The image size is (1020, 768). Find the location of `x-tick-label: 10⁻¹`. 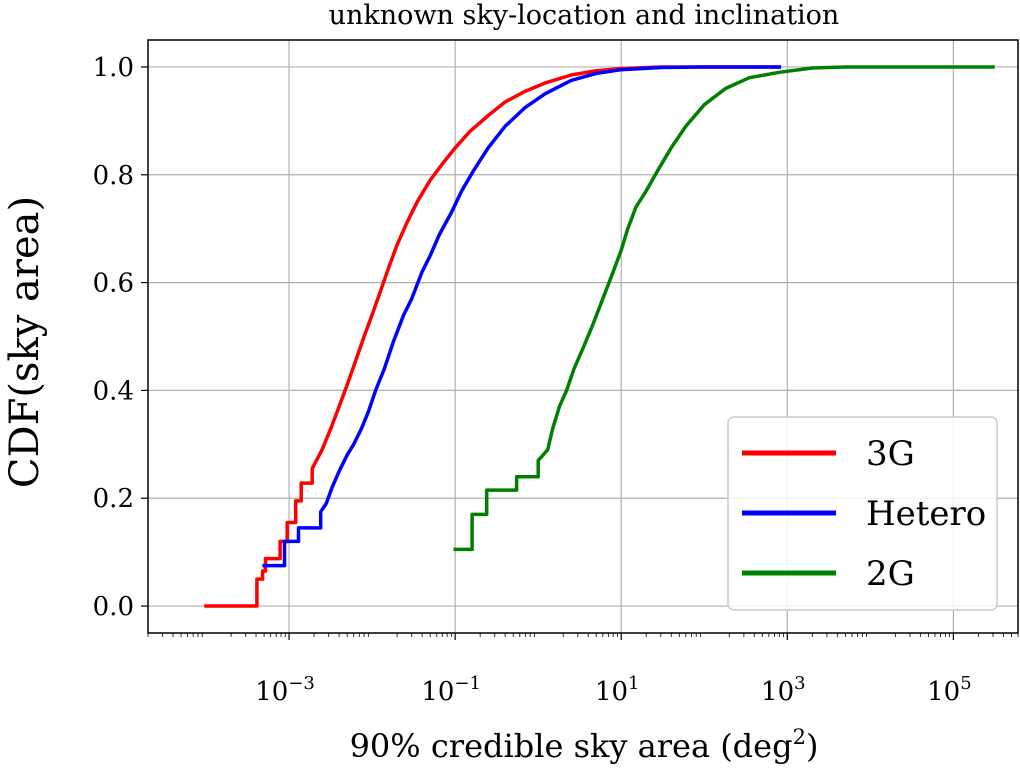

x-tick-label: 10⁻¹ is located at coordinates (451, 690).